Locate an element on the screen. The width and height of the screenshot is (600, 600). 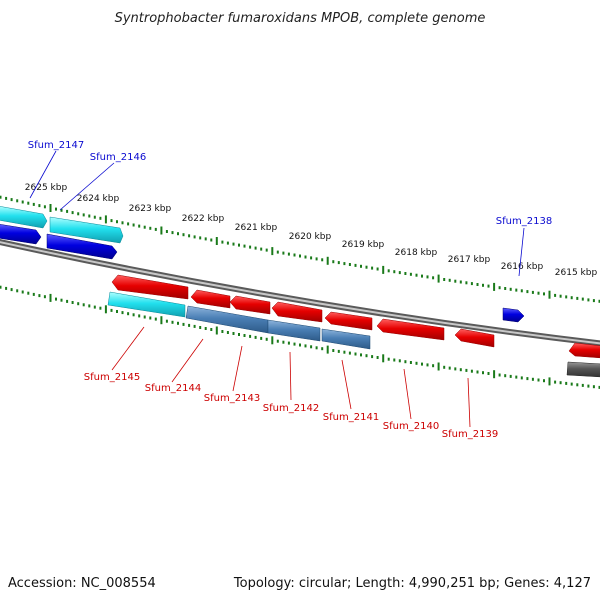
gene-label-sfum-2139: Sfum_2139 is located at coordinates (470, 434).